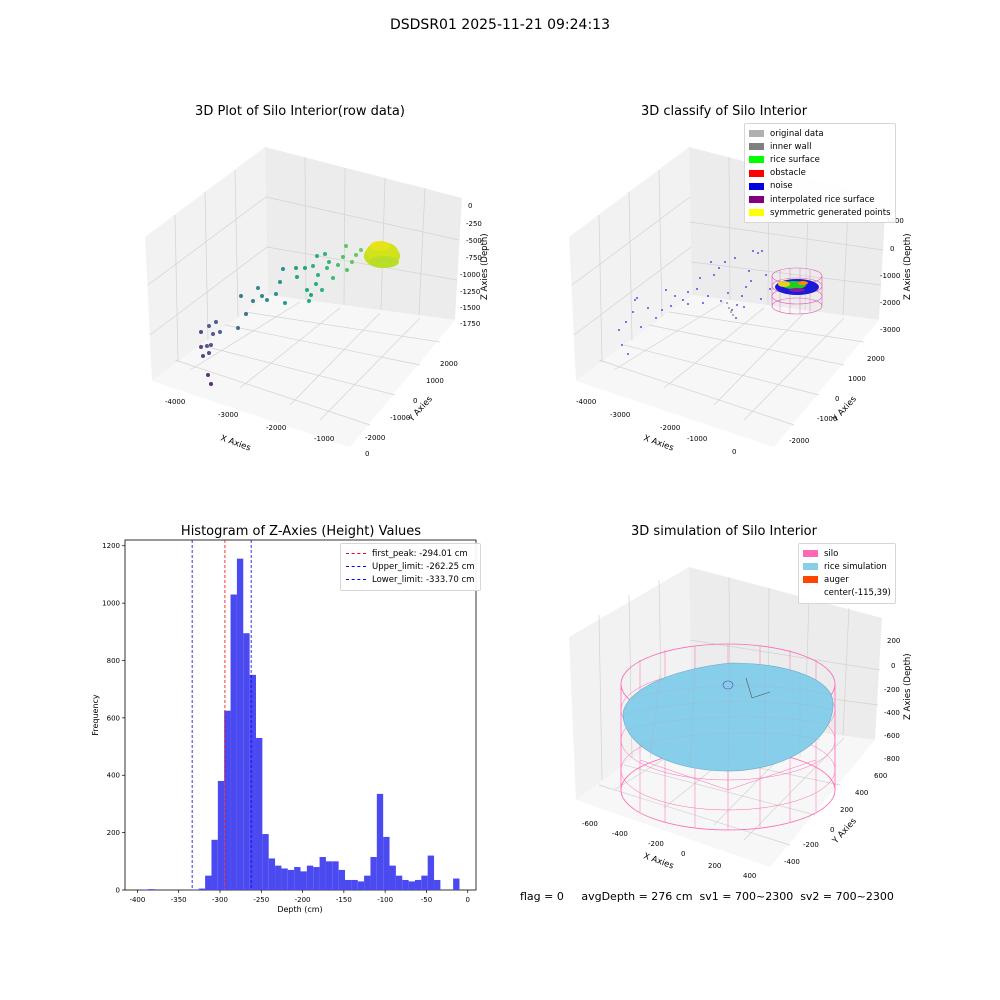 The width and height of the screenshot is (1000, 1000). Describe the element at coordinates (697, 439) in the screenshot. I see `classify-xtick: -1000` at that location.